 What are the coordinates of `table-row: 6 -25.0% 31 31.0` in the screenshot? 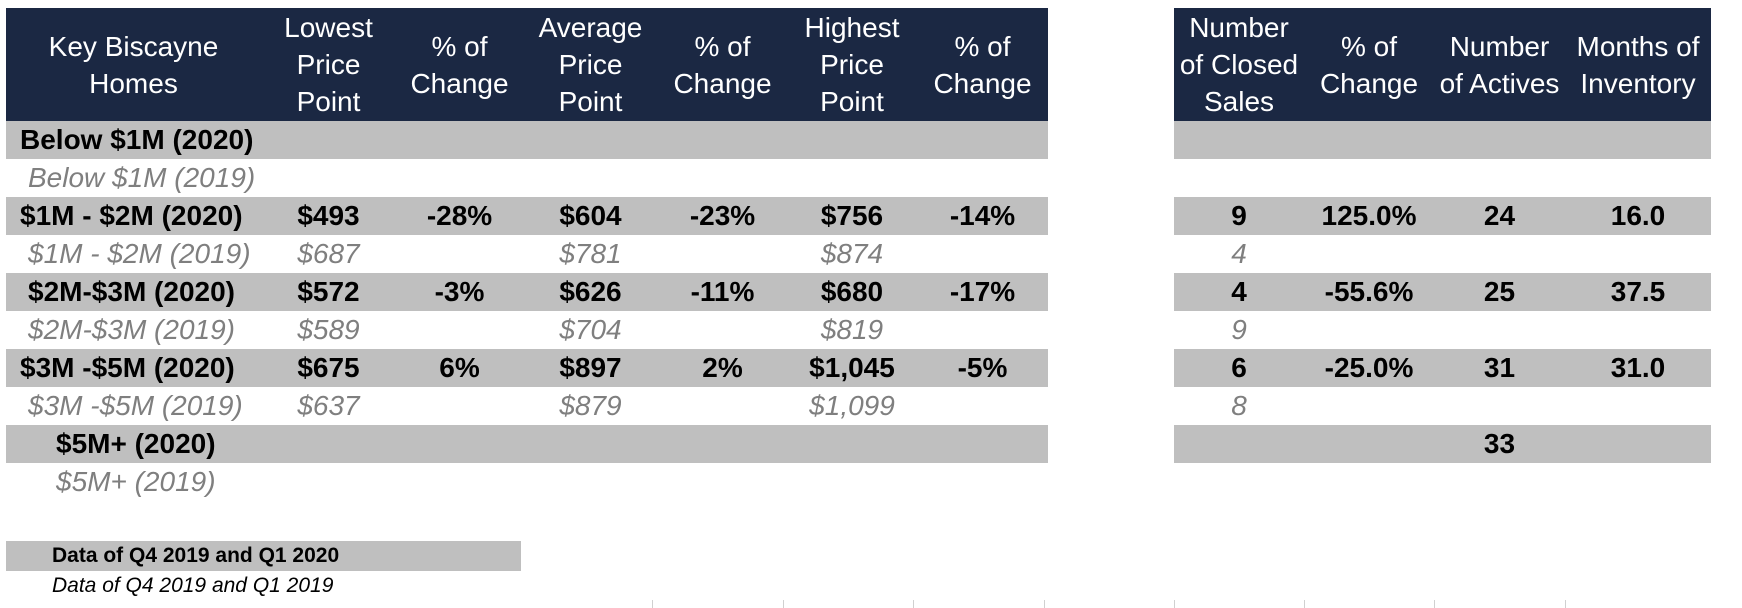 It's located at (1442, 368).